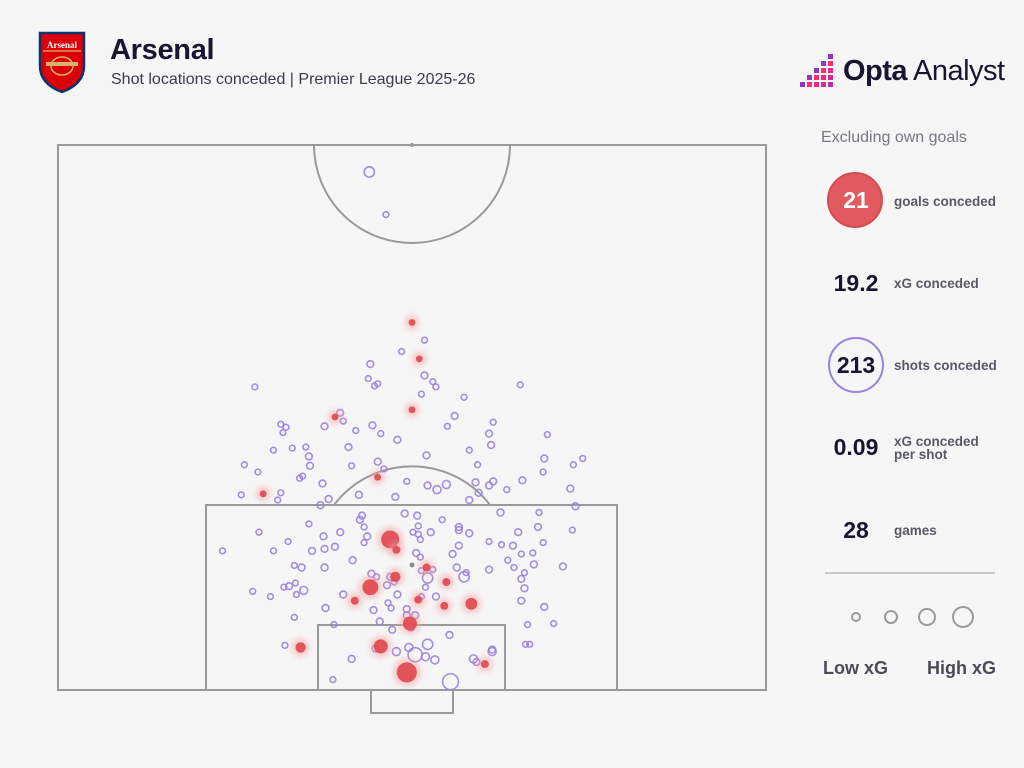 The width and height of the screenshot is (1024, 768). I want to click on goals-layer, so click(374, 501).